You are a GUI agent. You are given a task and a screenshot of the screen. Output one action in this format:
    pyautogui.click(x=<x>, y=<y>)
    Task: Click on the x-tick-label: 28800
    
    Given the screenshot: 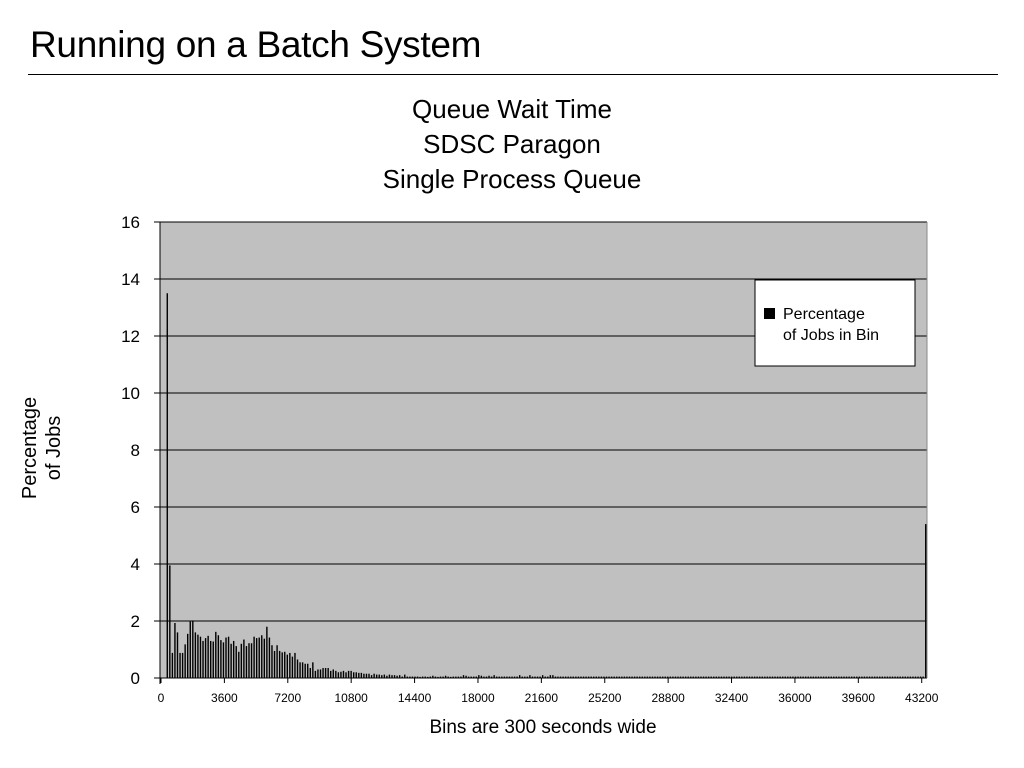 What is the action you would take?
    pyautogui.click(x=668, y=698)
    